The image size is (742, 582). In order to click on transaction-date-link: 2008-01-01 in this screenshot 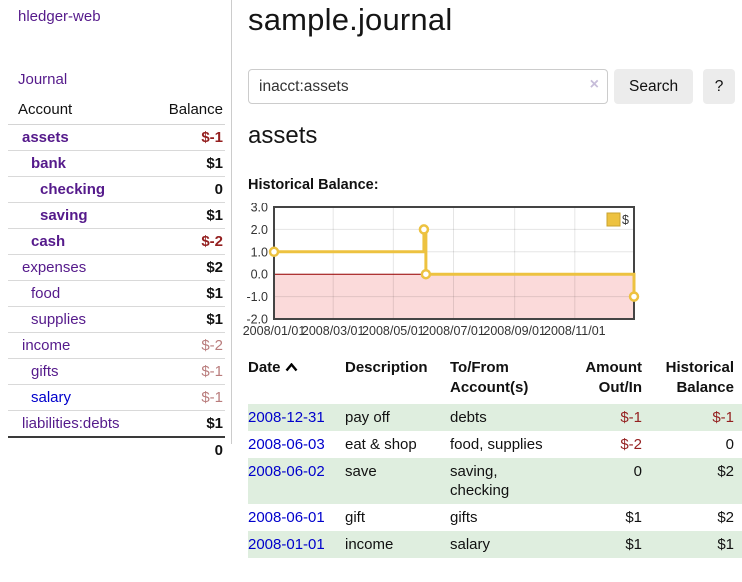, I will do `click(286, 544)`.